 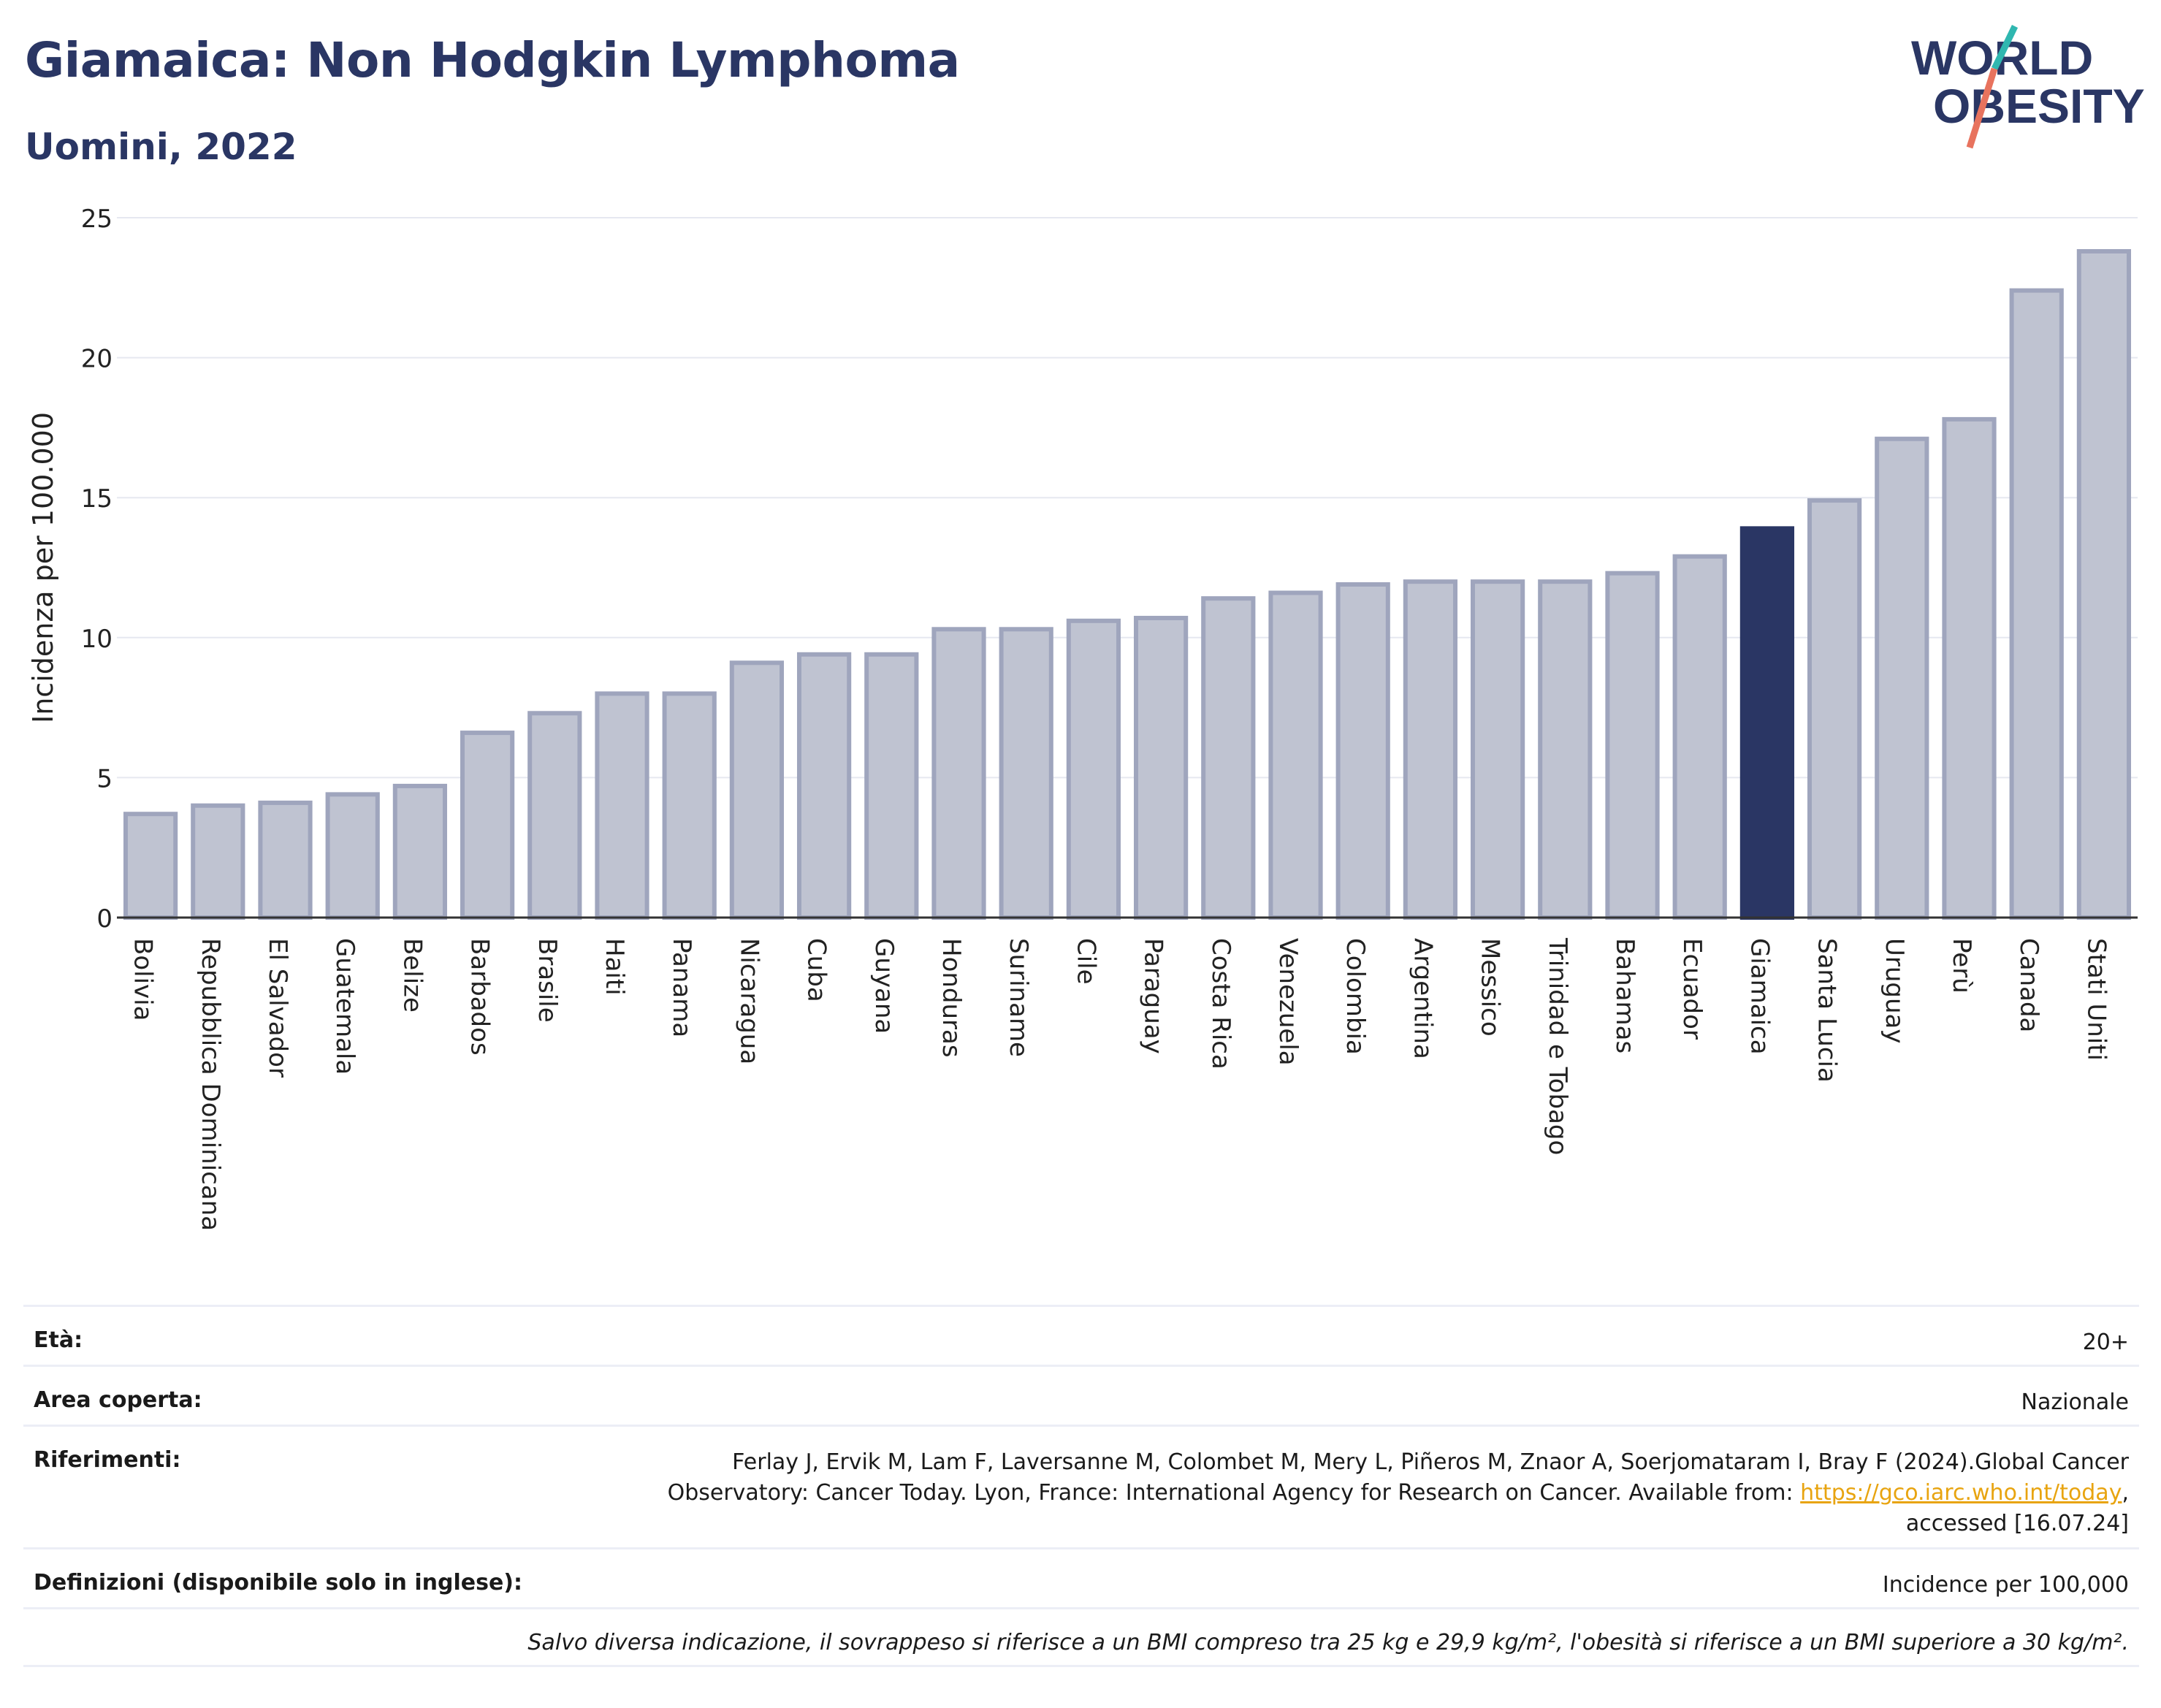 What do you see at coordinates (2096, 999) in the screenshot?
I see `x-tick-label-stati-uniti: Stati Uniti` at bounding box center [2096, 999].